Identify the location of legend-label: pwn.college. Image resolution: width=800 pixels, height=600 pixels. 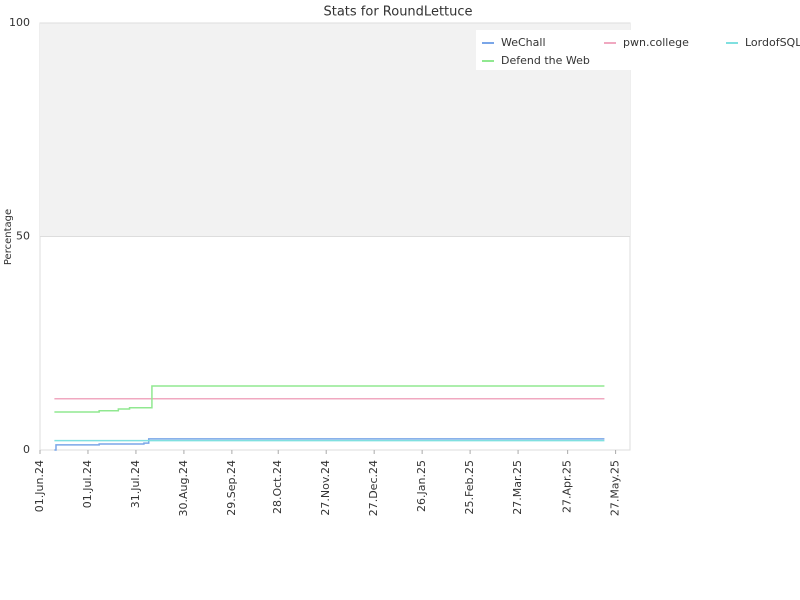
(656, 42).